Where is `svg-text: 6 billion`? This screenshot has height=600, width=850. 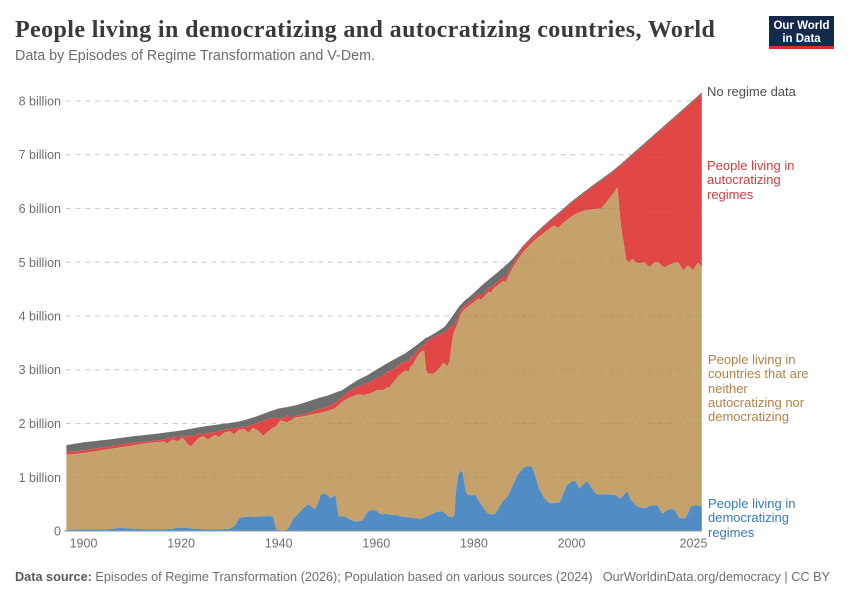
svg-text: 6 billion is located at coordinates (40, 209).